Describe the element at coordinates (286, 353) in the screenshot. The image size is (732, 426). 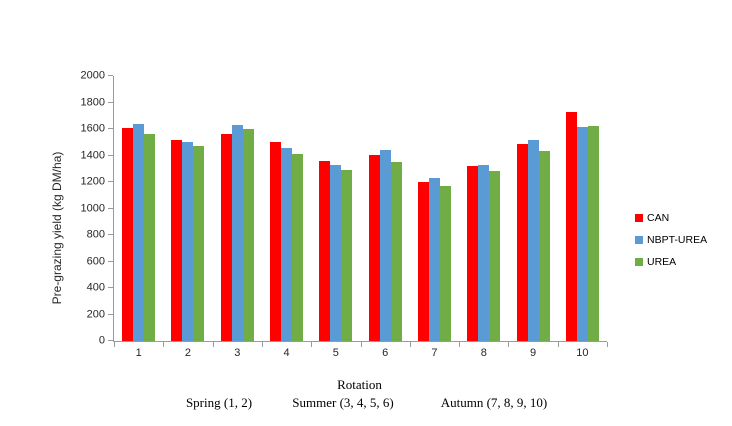
I see `x-tick-label: 4` at that location.